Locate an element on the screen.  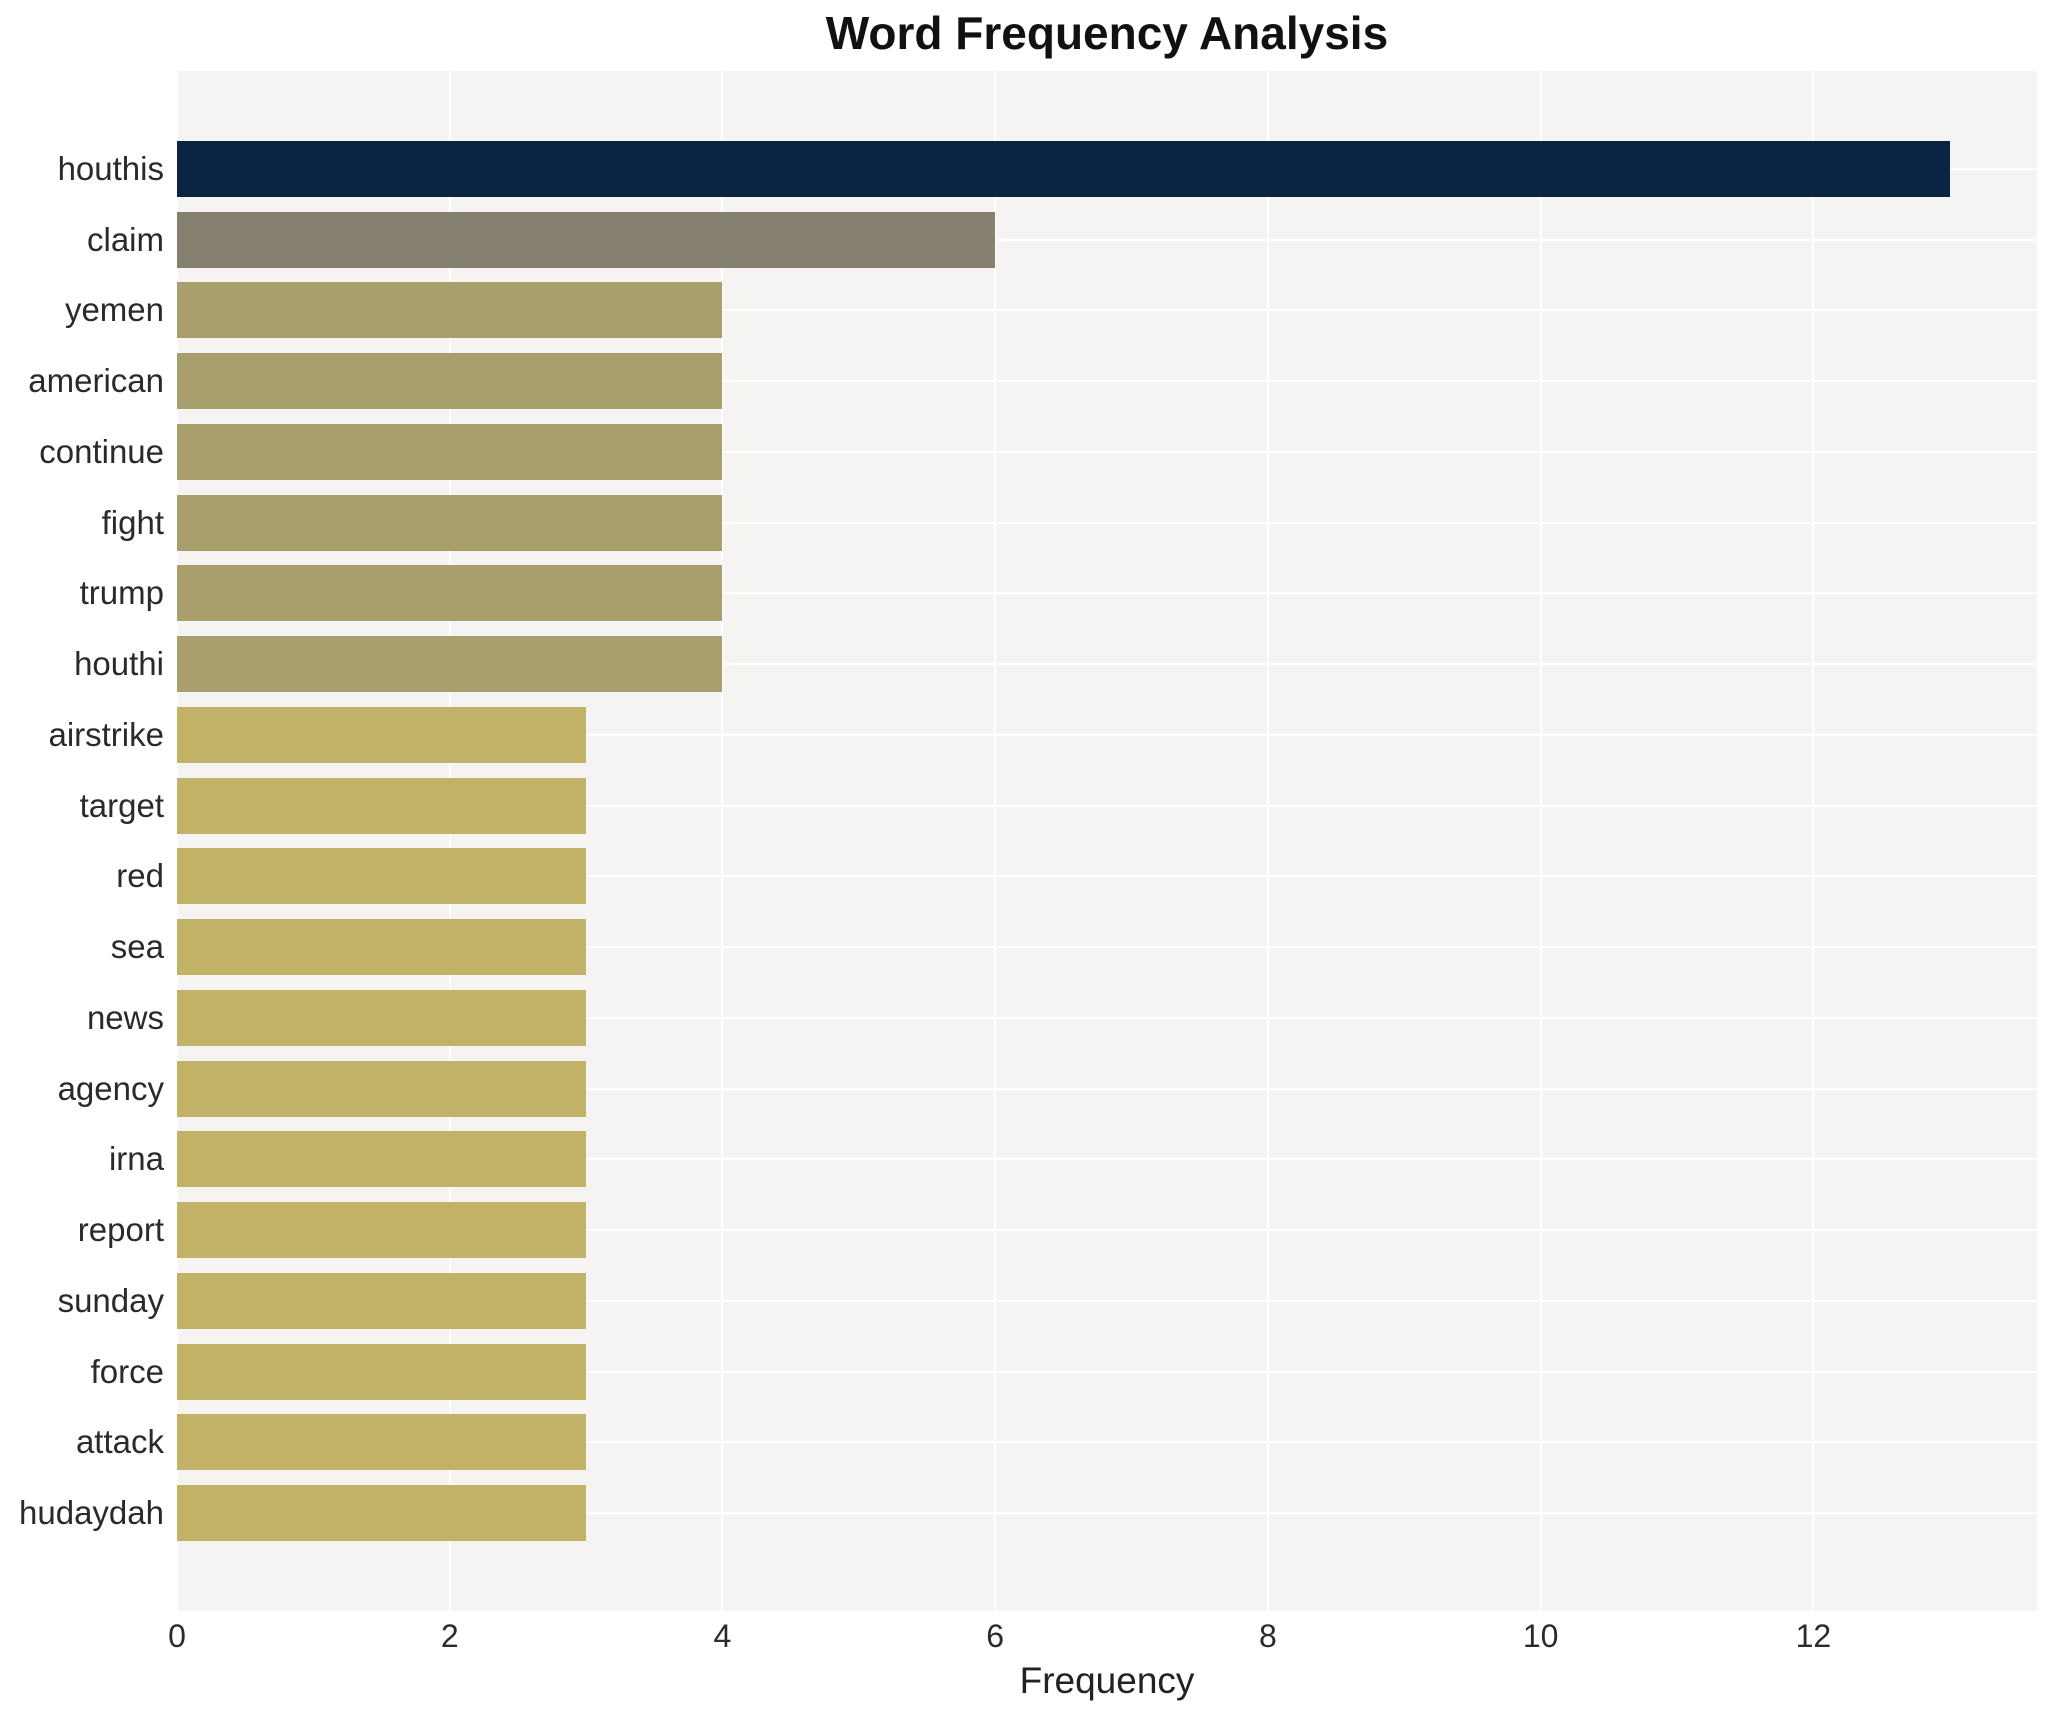
x-tick-label-10: 10 is located at coordinates (1540, 1636).